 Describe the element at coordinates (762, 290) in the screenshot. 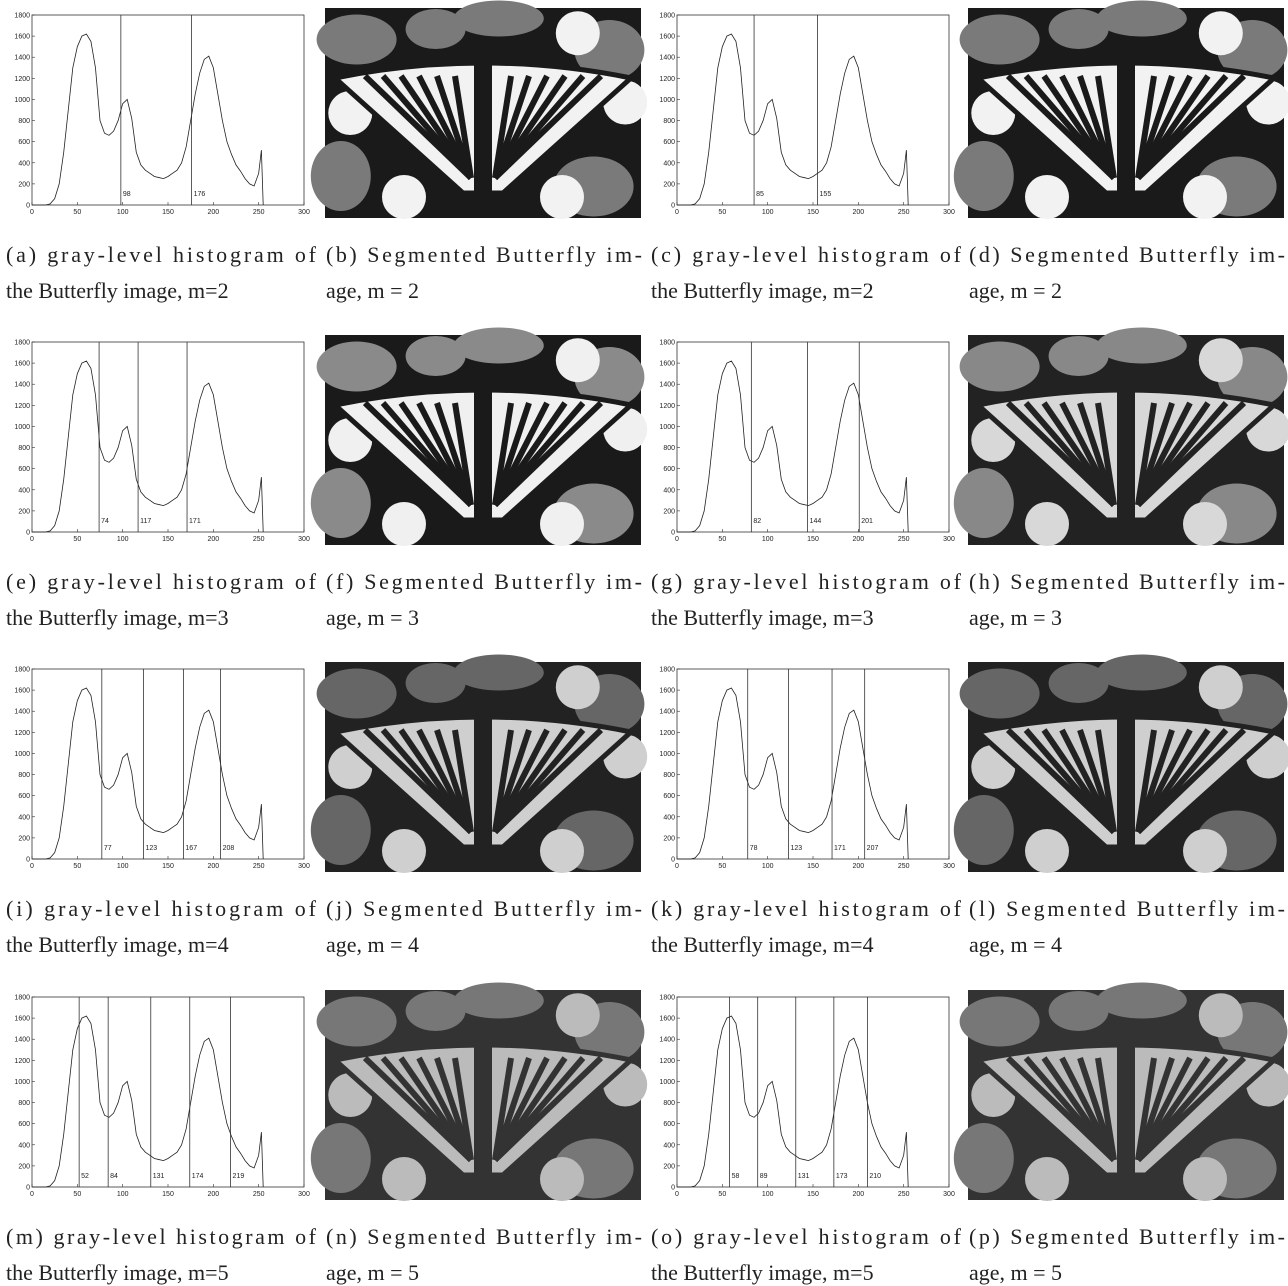

I see `caption: the Butterfly image, m=2` at that location.